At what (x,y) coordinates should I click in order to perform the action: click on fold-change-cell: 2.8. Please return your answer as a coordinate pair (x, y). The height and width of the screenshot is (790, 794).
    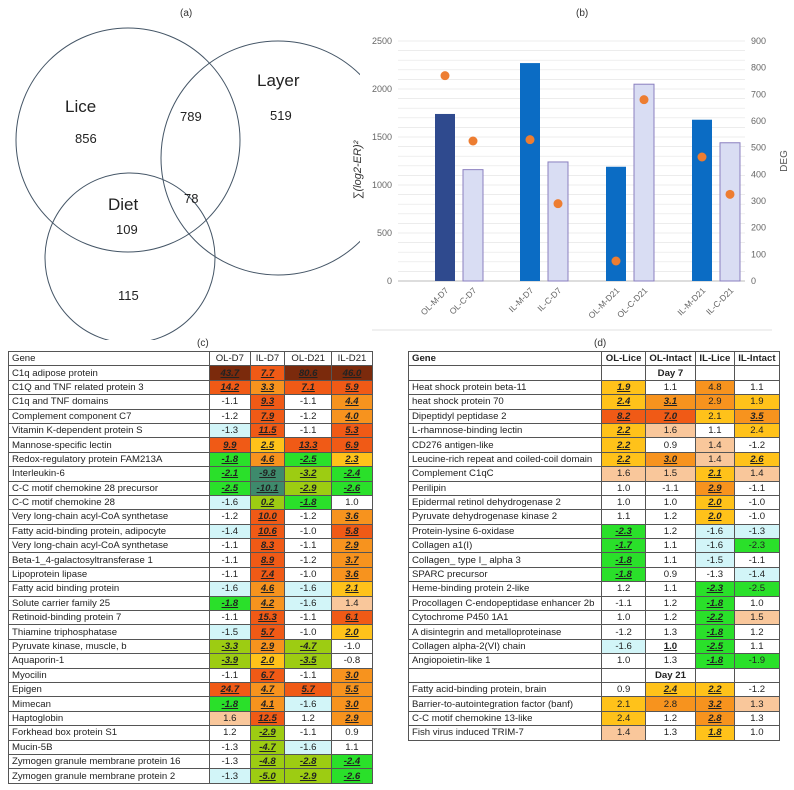
    Looking at the image, I should click on (715, 718).